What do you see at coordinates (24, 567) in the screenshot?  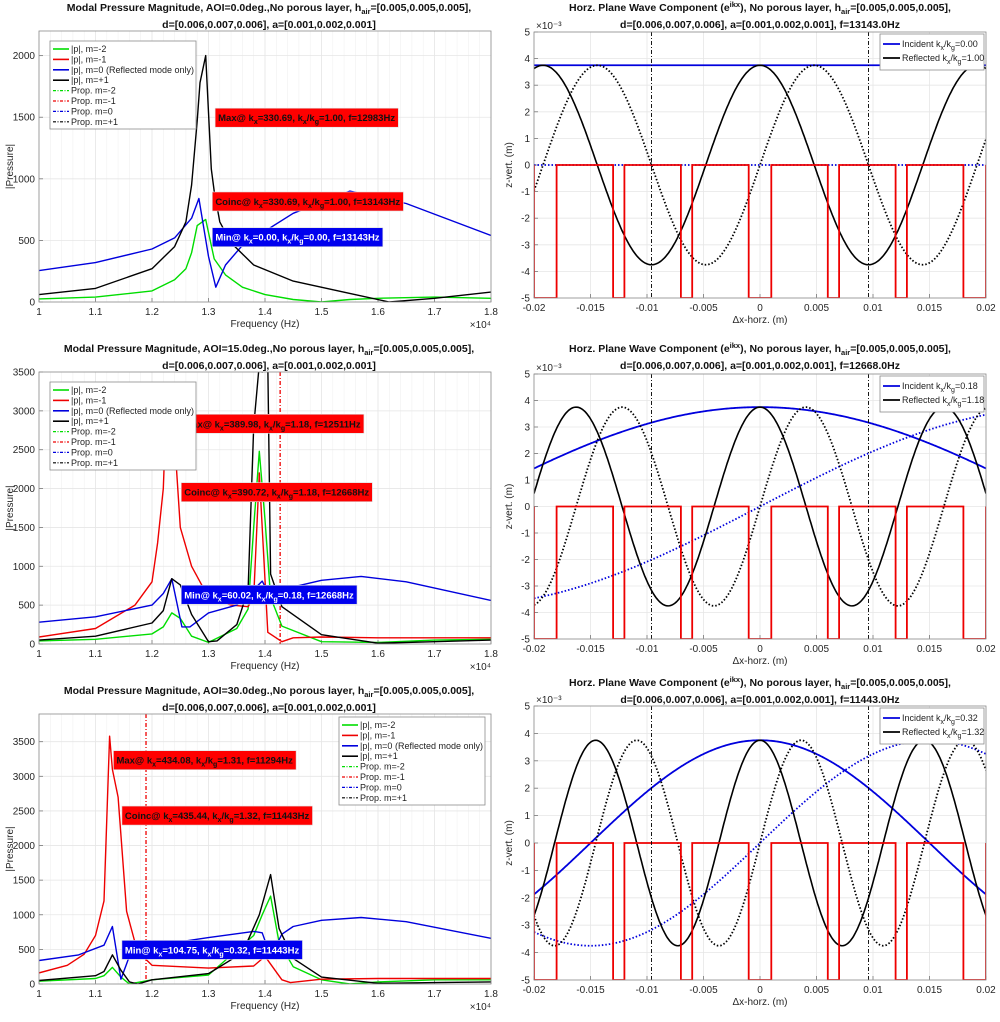 I see `y-tick-label: 1000` at bounding box center [24, 567].